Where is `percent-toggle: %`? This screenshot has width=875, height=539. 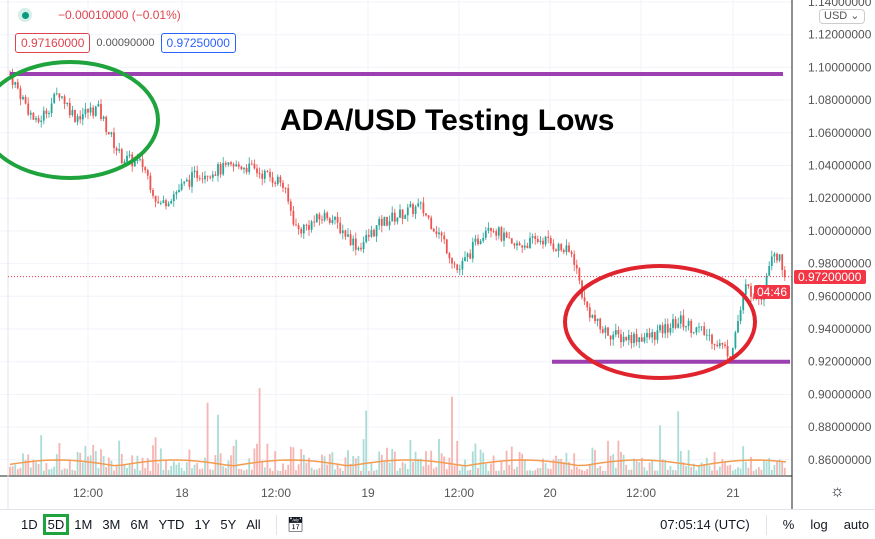
percent-toggle: % is located at coordinates (788, 524).